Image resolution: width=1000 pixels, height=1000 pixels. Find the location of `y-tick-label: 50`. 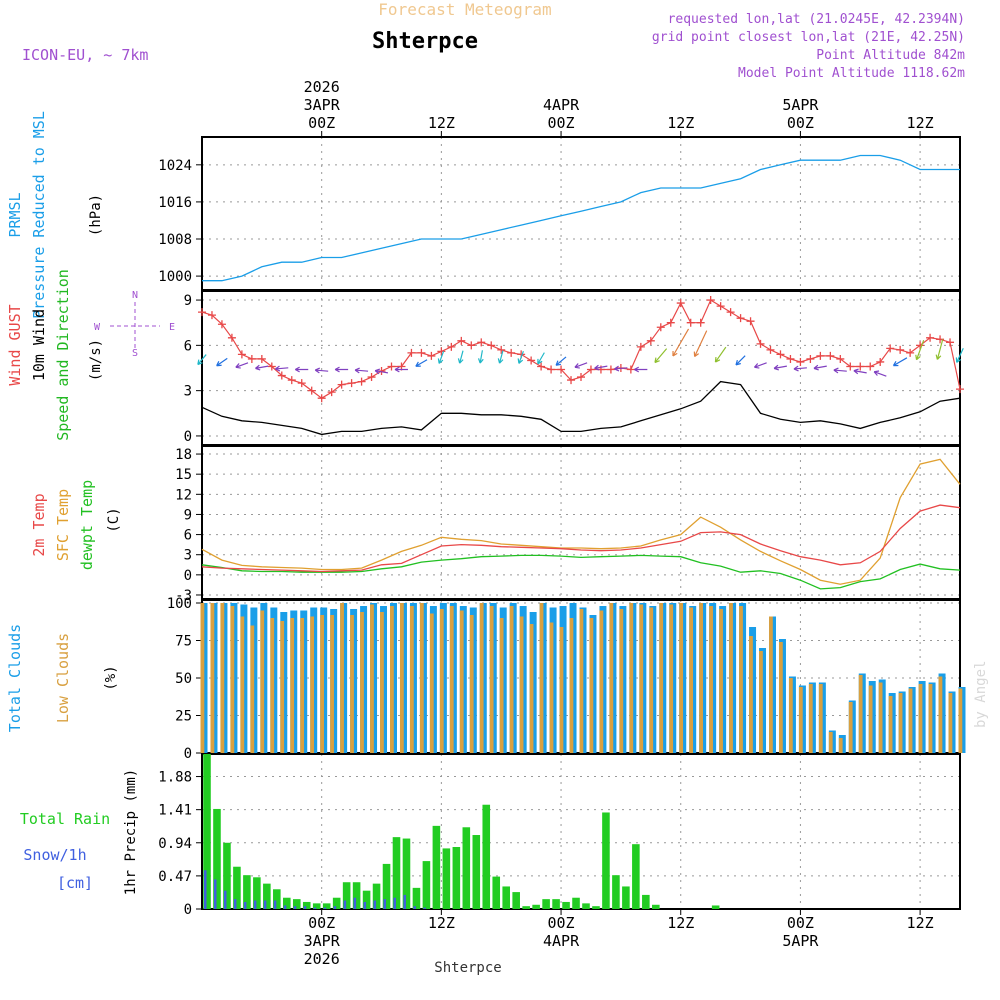

y-tick-label: 50 is located at coordinates (183, 679).